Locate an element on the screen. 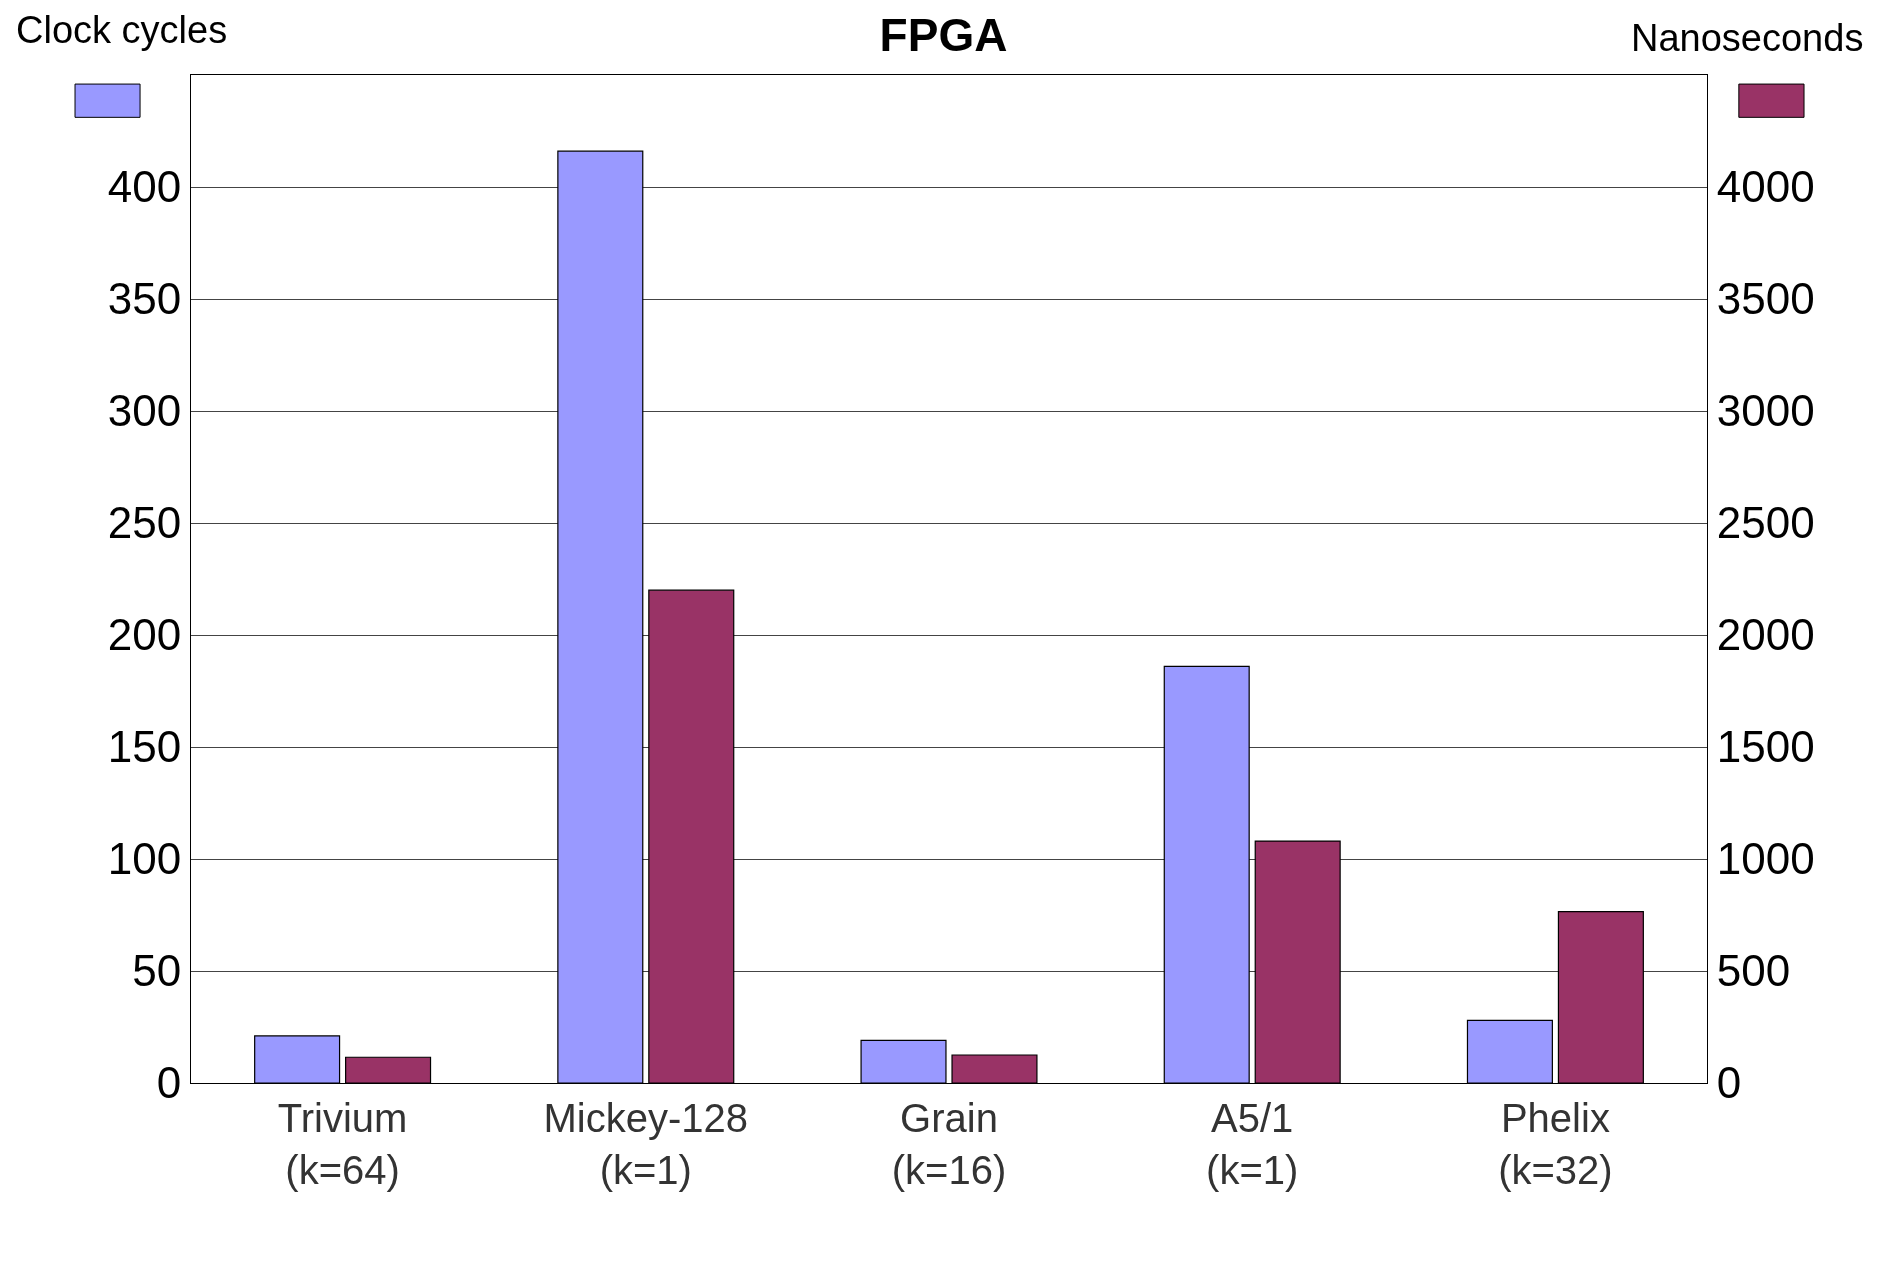 This screenshot has width=1887, height=1264. y2-tick-label: 1500 is located at coordinates (1765, 747).